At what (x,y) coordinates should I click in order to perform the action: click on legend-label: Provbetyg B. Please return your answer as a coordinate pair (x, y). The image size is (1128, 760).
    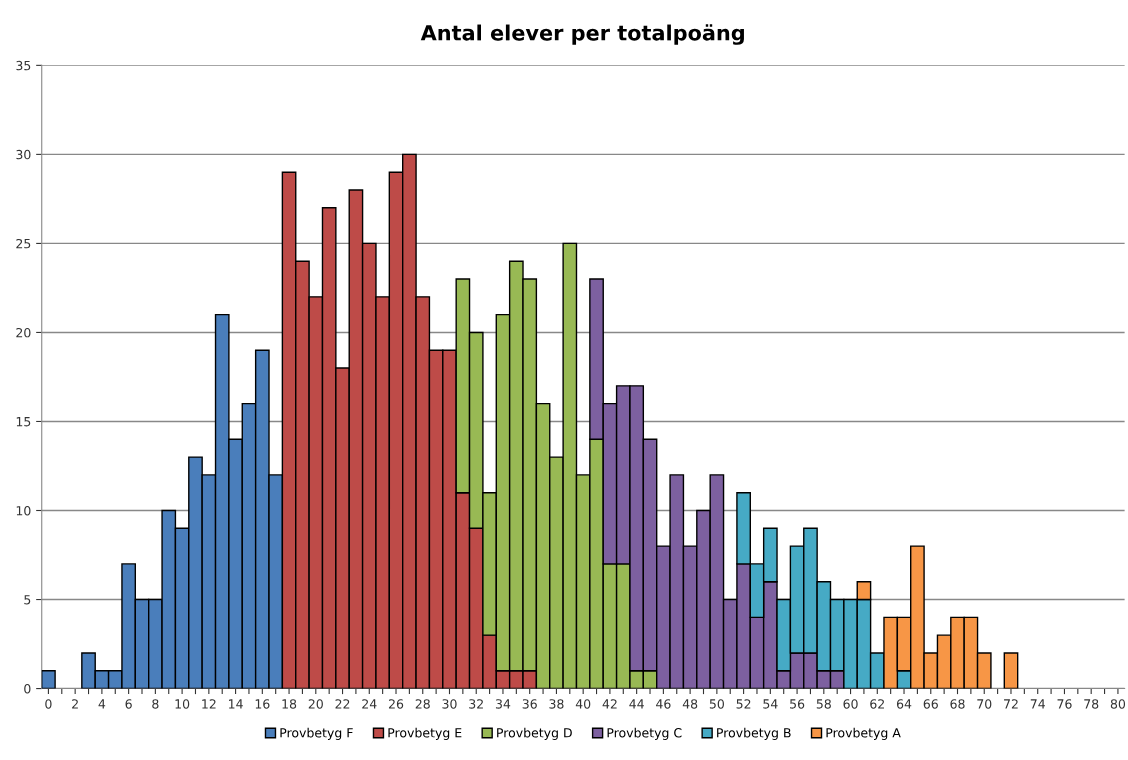
    Looking at the image, I should click on (754, 733).